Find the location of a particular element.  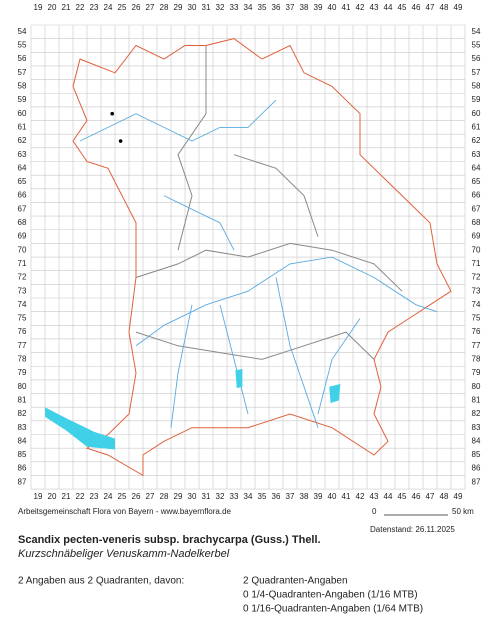

row-label: 86 is located at coordinates (22, 468).